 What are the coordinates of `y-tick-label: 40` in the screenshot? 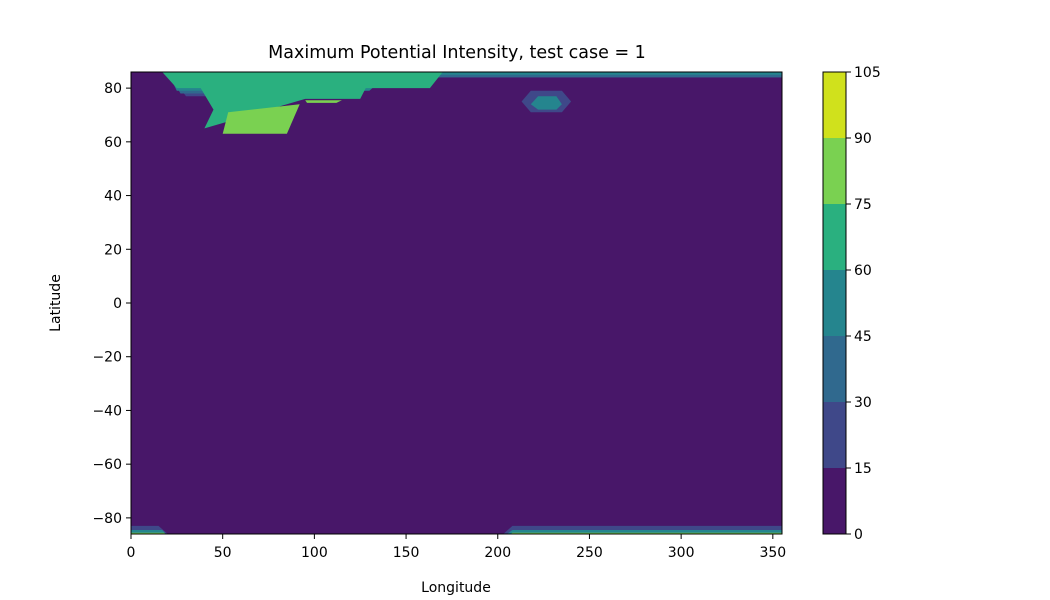 It's located at (113, 197).